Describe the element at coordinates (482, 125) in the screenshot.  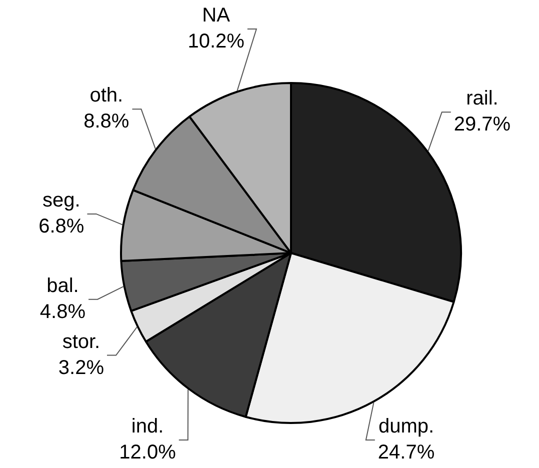
I see `data-label: 29.7%` at that location.